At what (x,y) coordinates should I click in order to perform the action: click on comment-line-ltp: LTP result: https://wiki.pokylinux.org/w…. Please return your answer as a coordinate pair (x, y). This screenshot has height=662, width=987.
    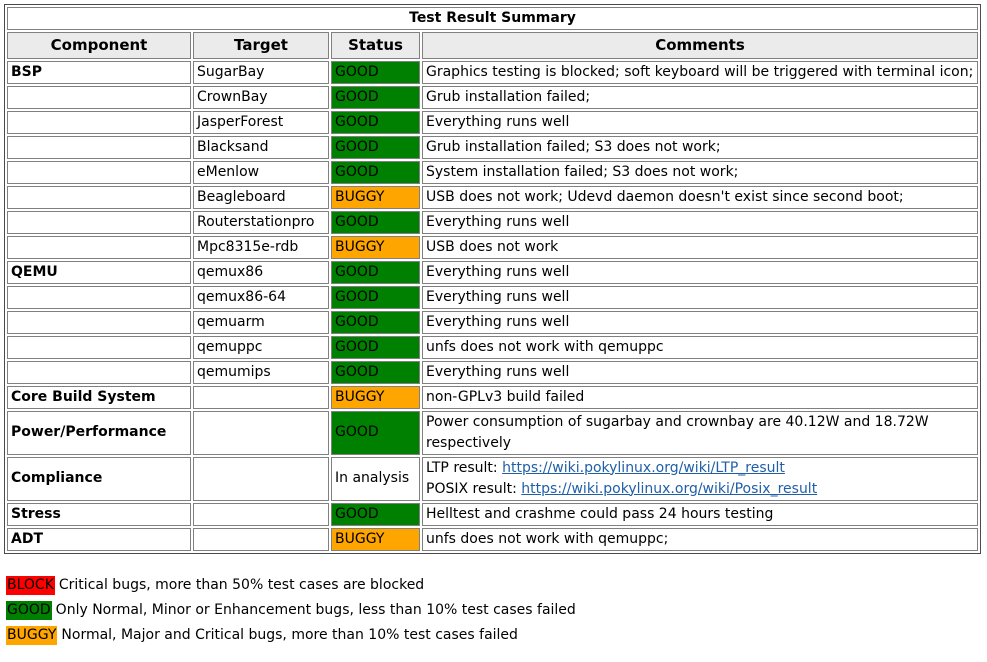
    Looking at the image, I should click on (700, 468).